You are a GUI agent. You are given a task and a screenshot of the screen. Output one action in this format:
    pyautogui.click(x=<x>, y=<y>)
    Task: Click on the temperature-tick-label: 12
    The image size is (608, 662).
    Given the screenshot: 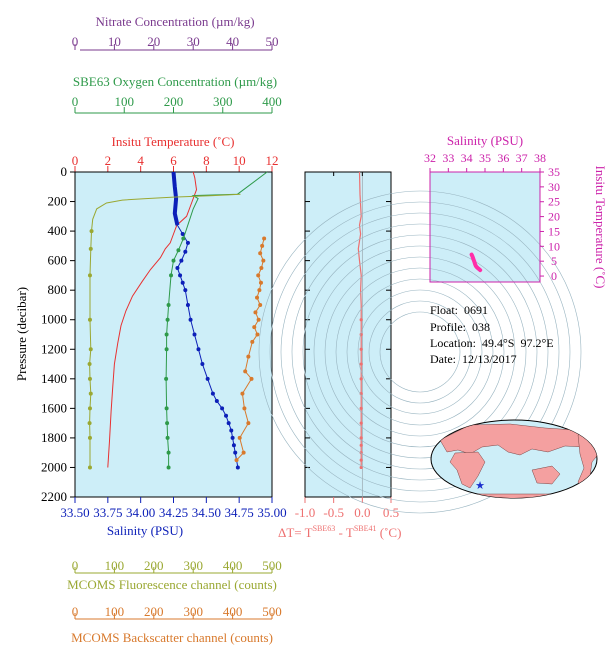 What is the action you would take?
    pyautogui.click(x=272, y=160)
    